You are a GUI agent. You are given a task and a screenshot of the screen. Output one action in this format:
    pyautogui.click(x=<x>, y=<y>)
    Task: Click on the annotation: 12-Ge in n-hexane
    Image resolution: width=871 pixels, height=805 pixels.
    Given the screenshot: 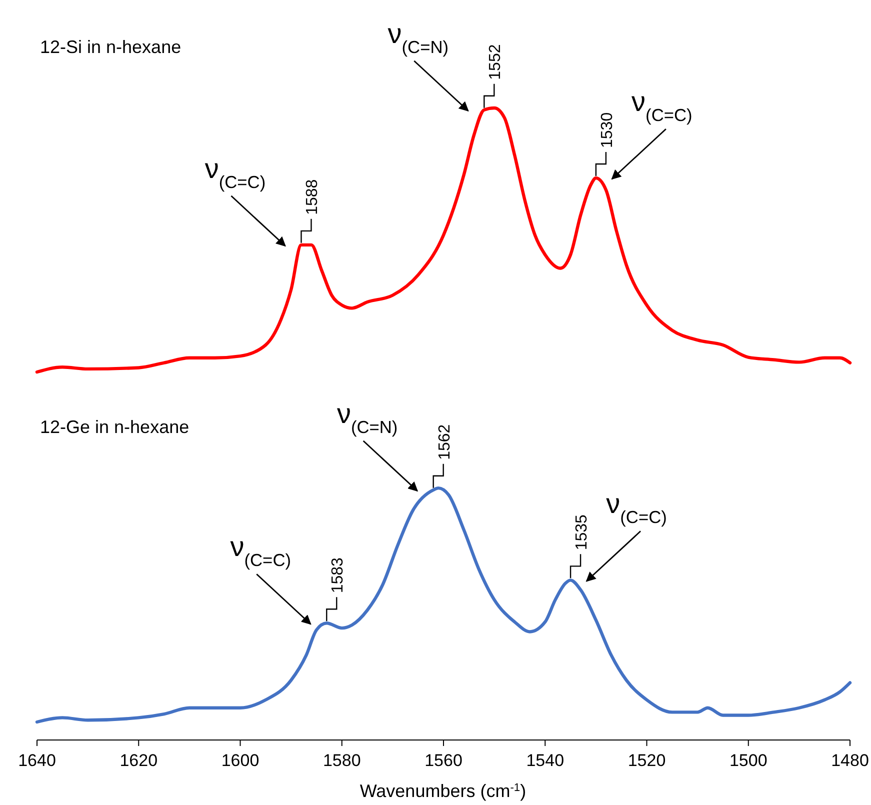 What is the action you would take?
    pyautogui.click(x=115, y=427)
    